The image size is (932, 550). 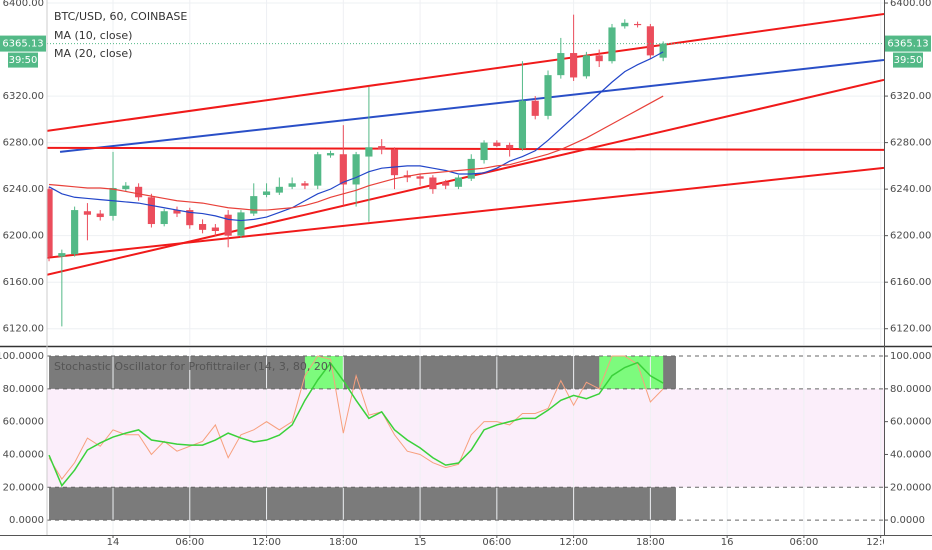 What do you see at coordinates (93, 35) in the screenshot?
I see `legend-entry: MA (10, close)` at bounding box center [93, 35].